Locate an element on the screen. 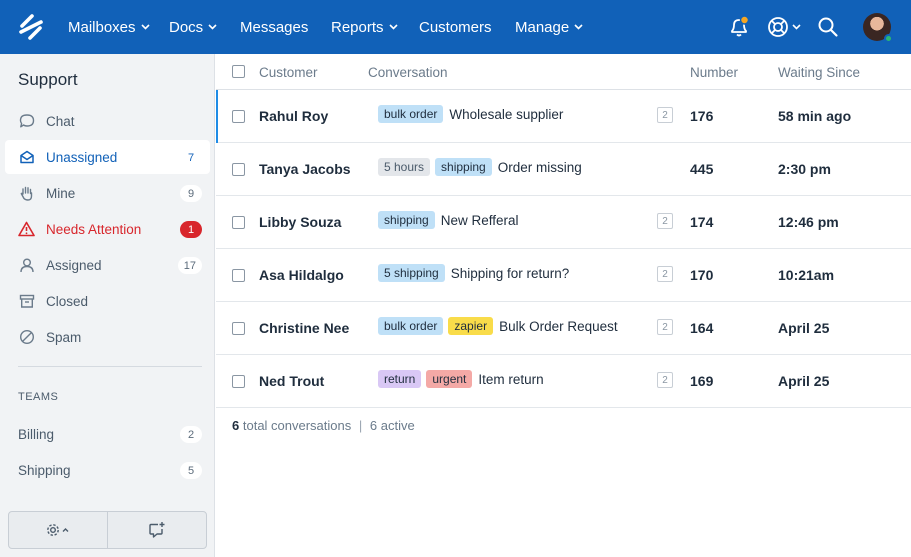  notifications-bell-icon is located at coordinates (740, 26).